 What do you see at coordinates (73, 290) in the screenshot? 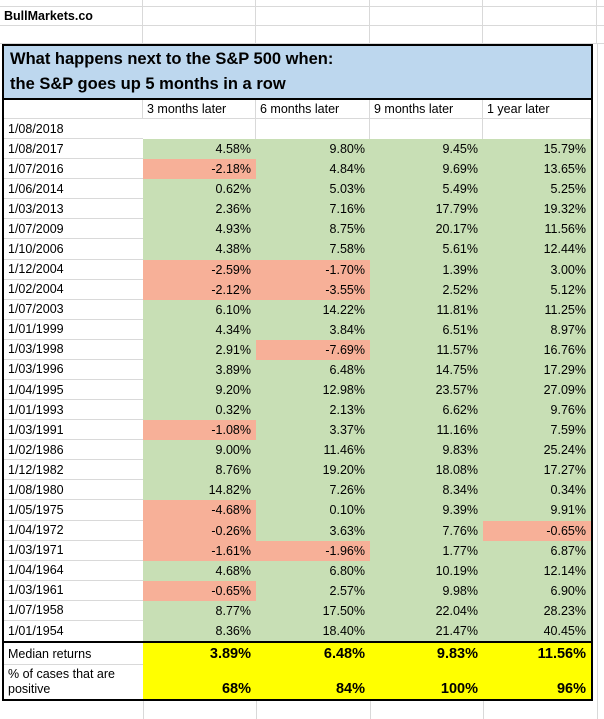
I see `date-cell: 1/02/2004` at bounding box center [73, 290].